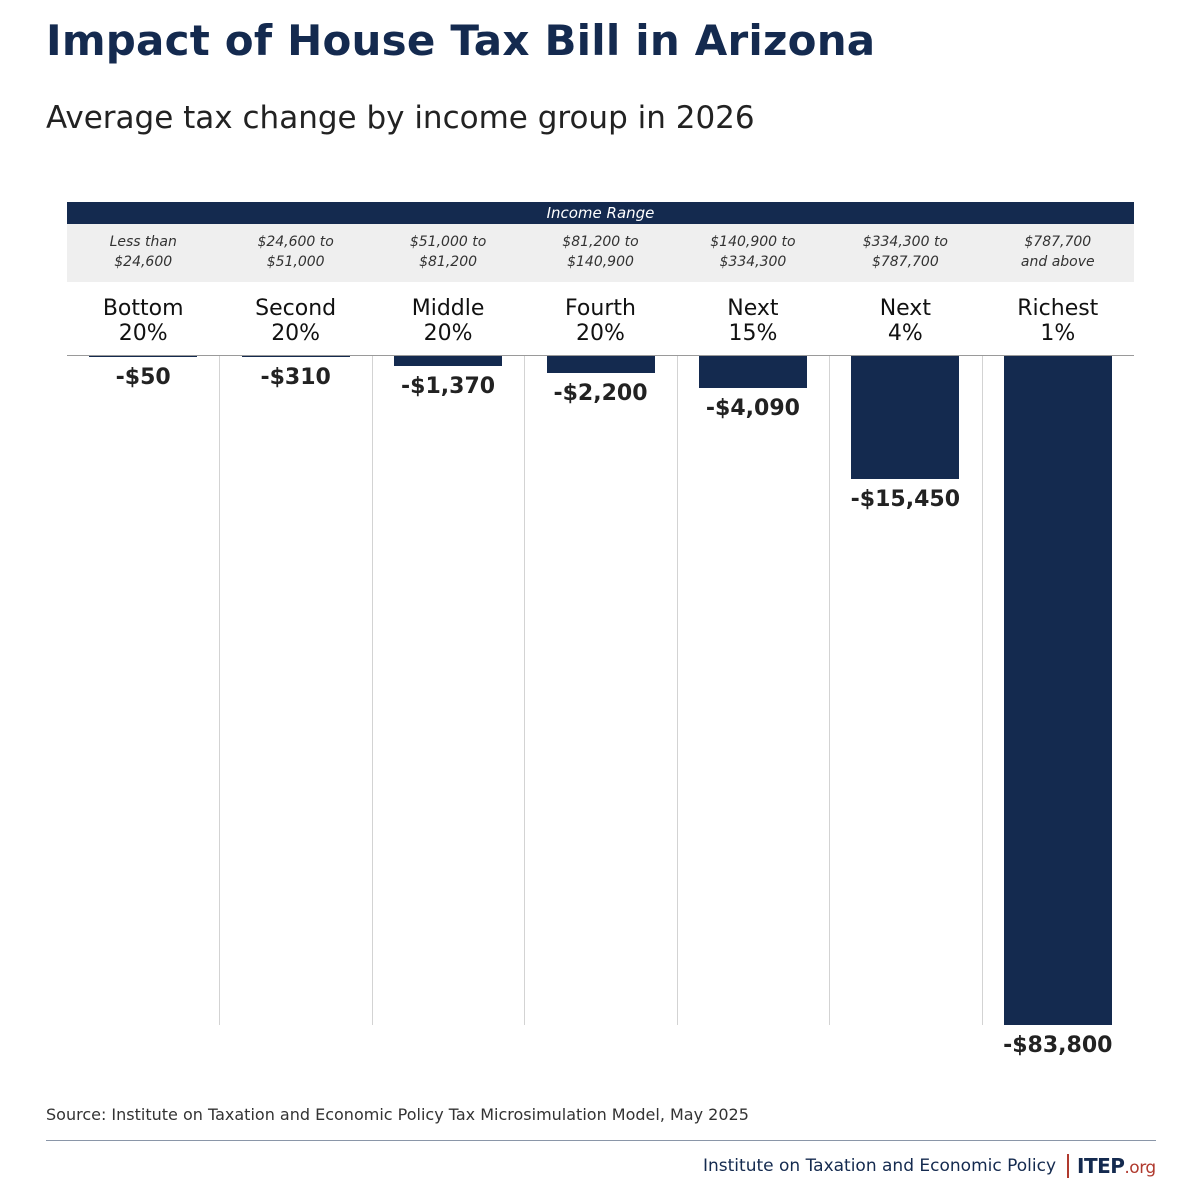 The height and width of the screenshot is (1200, 1200). Describe the element at coordinates (1058, 321) in the screenshot. I see `category-label-7: Richest 1%` at that location.